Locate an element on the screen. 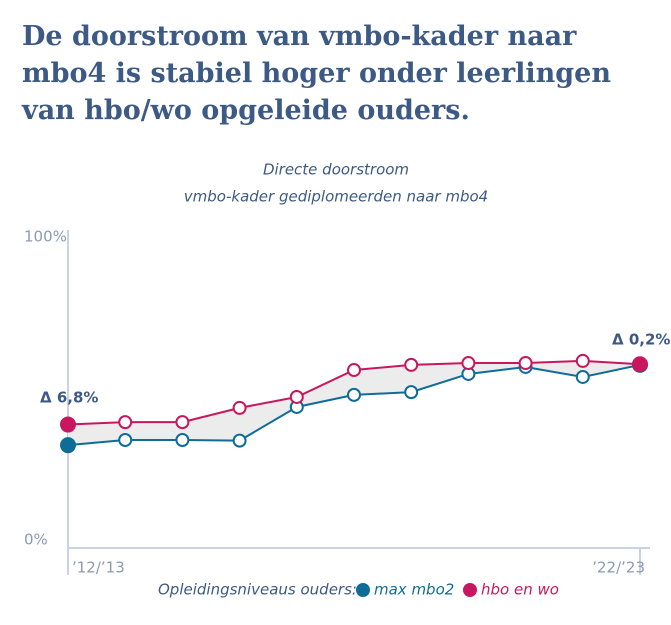 The height and width of the screenshot is (625, 671). annotation: Δ 6,8% is located at coordinates (69, 398).